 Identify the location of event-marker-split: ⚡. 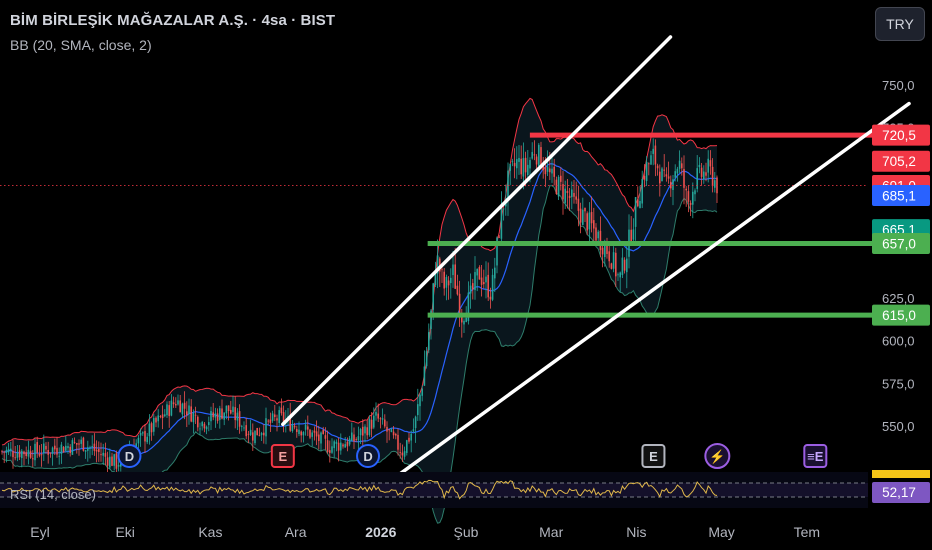
(717, 456).